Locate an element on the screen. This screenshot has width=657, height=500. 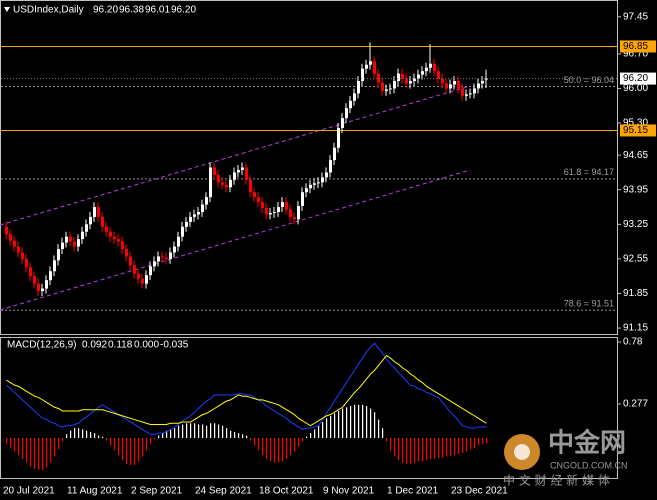
y-tick-label: 93.25 is located at coordinates (635, 224).